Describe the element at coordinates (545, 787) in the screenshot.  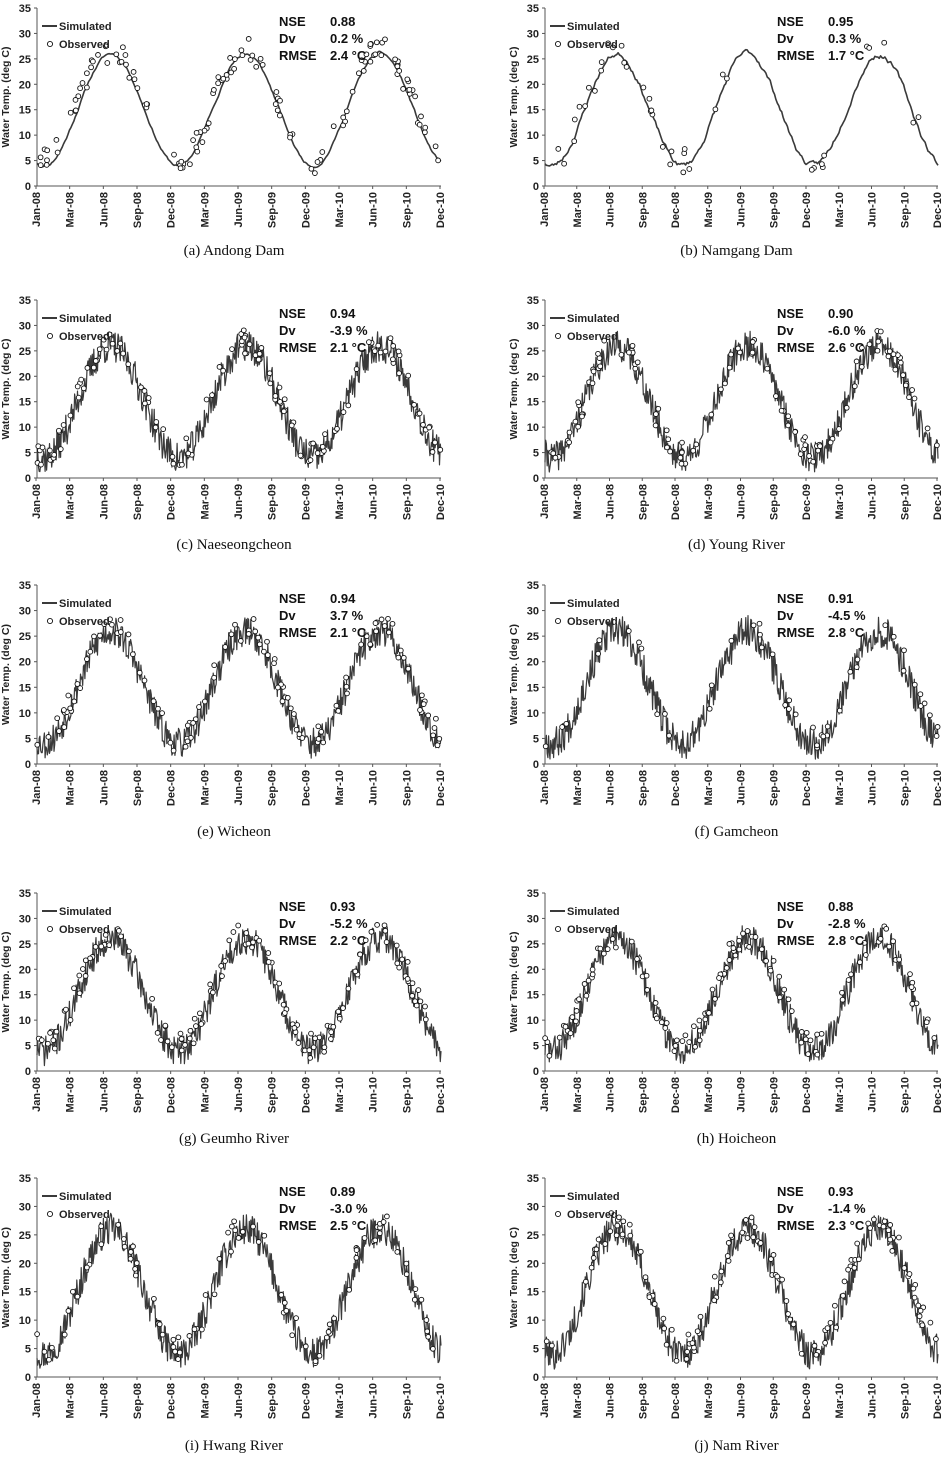
I see `x-tick-label: Jan-08` at that location.